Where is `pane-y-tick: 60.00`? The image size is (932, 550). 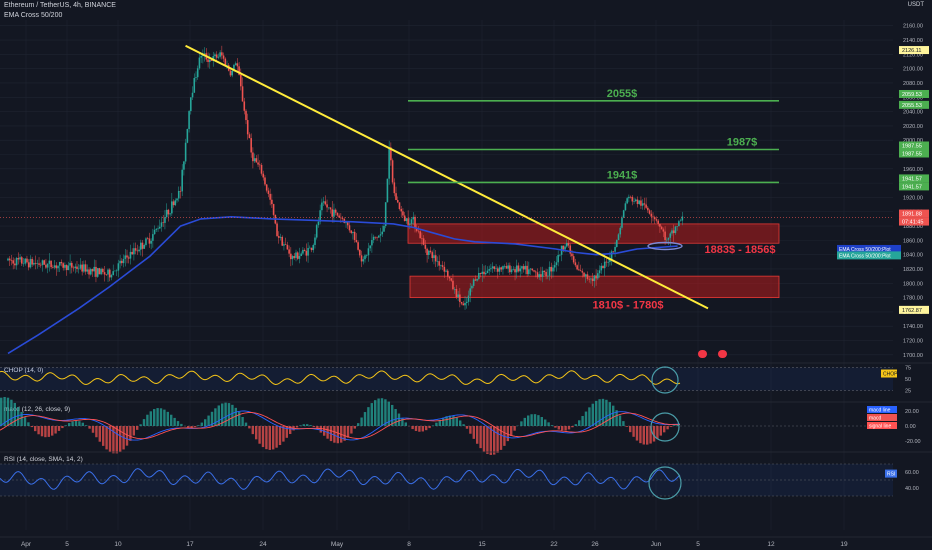
pane-y-tick: 60.00 is located at coordinates (912, 473).